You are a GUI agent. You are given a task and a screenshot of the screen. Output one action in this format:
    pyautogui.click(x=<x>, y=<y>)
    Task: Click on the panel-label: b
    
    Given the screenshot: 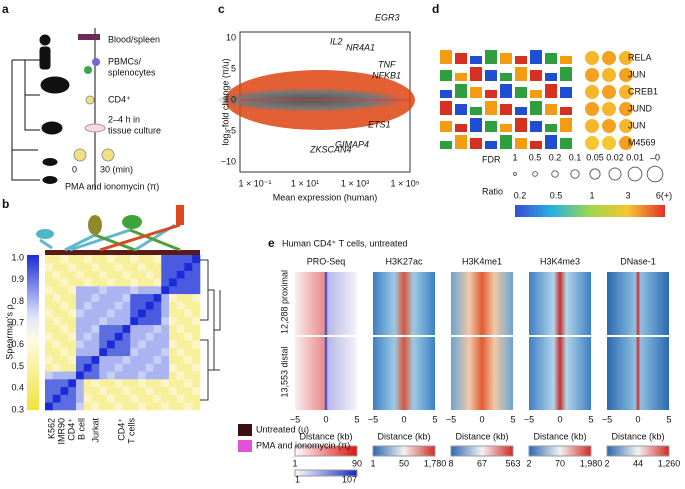 What is the action you would take?
    pyautogui.click(x=5, y=204)
    